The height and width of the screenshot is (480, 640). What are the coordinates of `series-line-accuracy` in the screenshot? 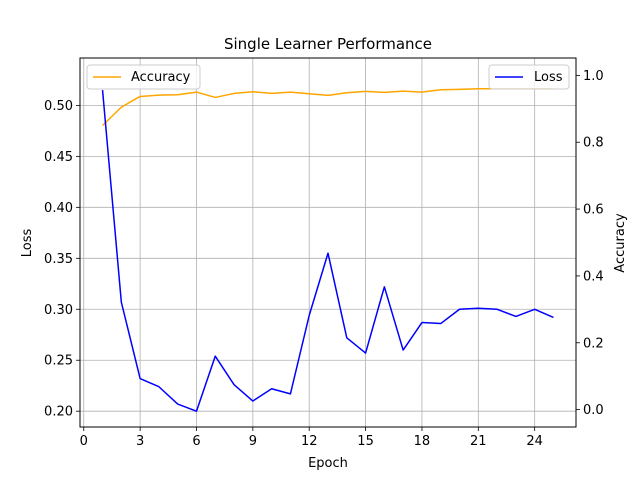 It's located at (328, 107).